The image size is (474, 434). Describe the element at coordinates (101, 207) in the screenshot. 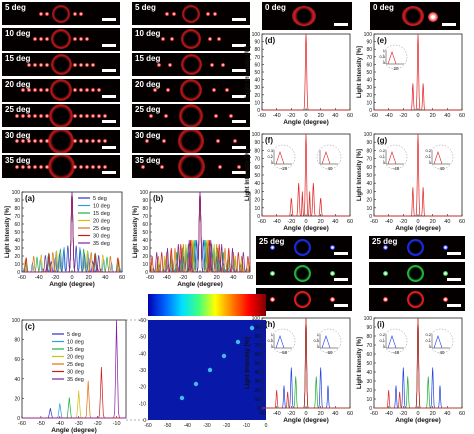

I see `legend-label: 10 deg` at that location.